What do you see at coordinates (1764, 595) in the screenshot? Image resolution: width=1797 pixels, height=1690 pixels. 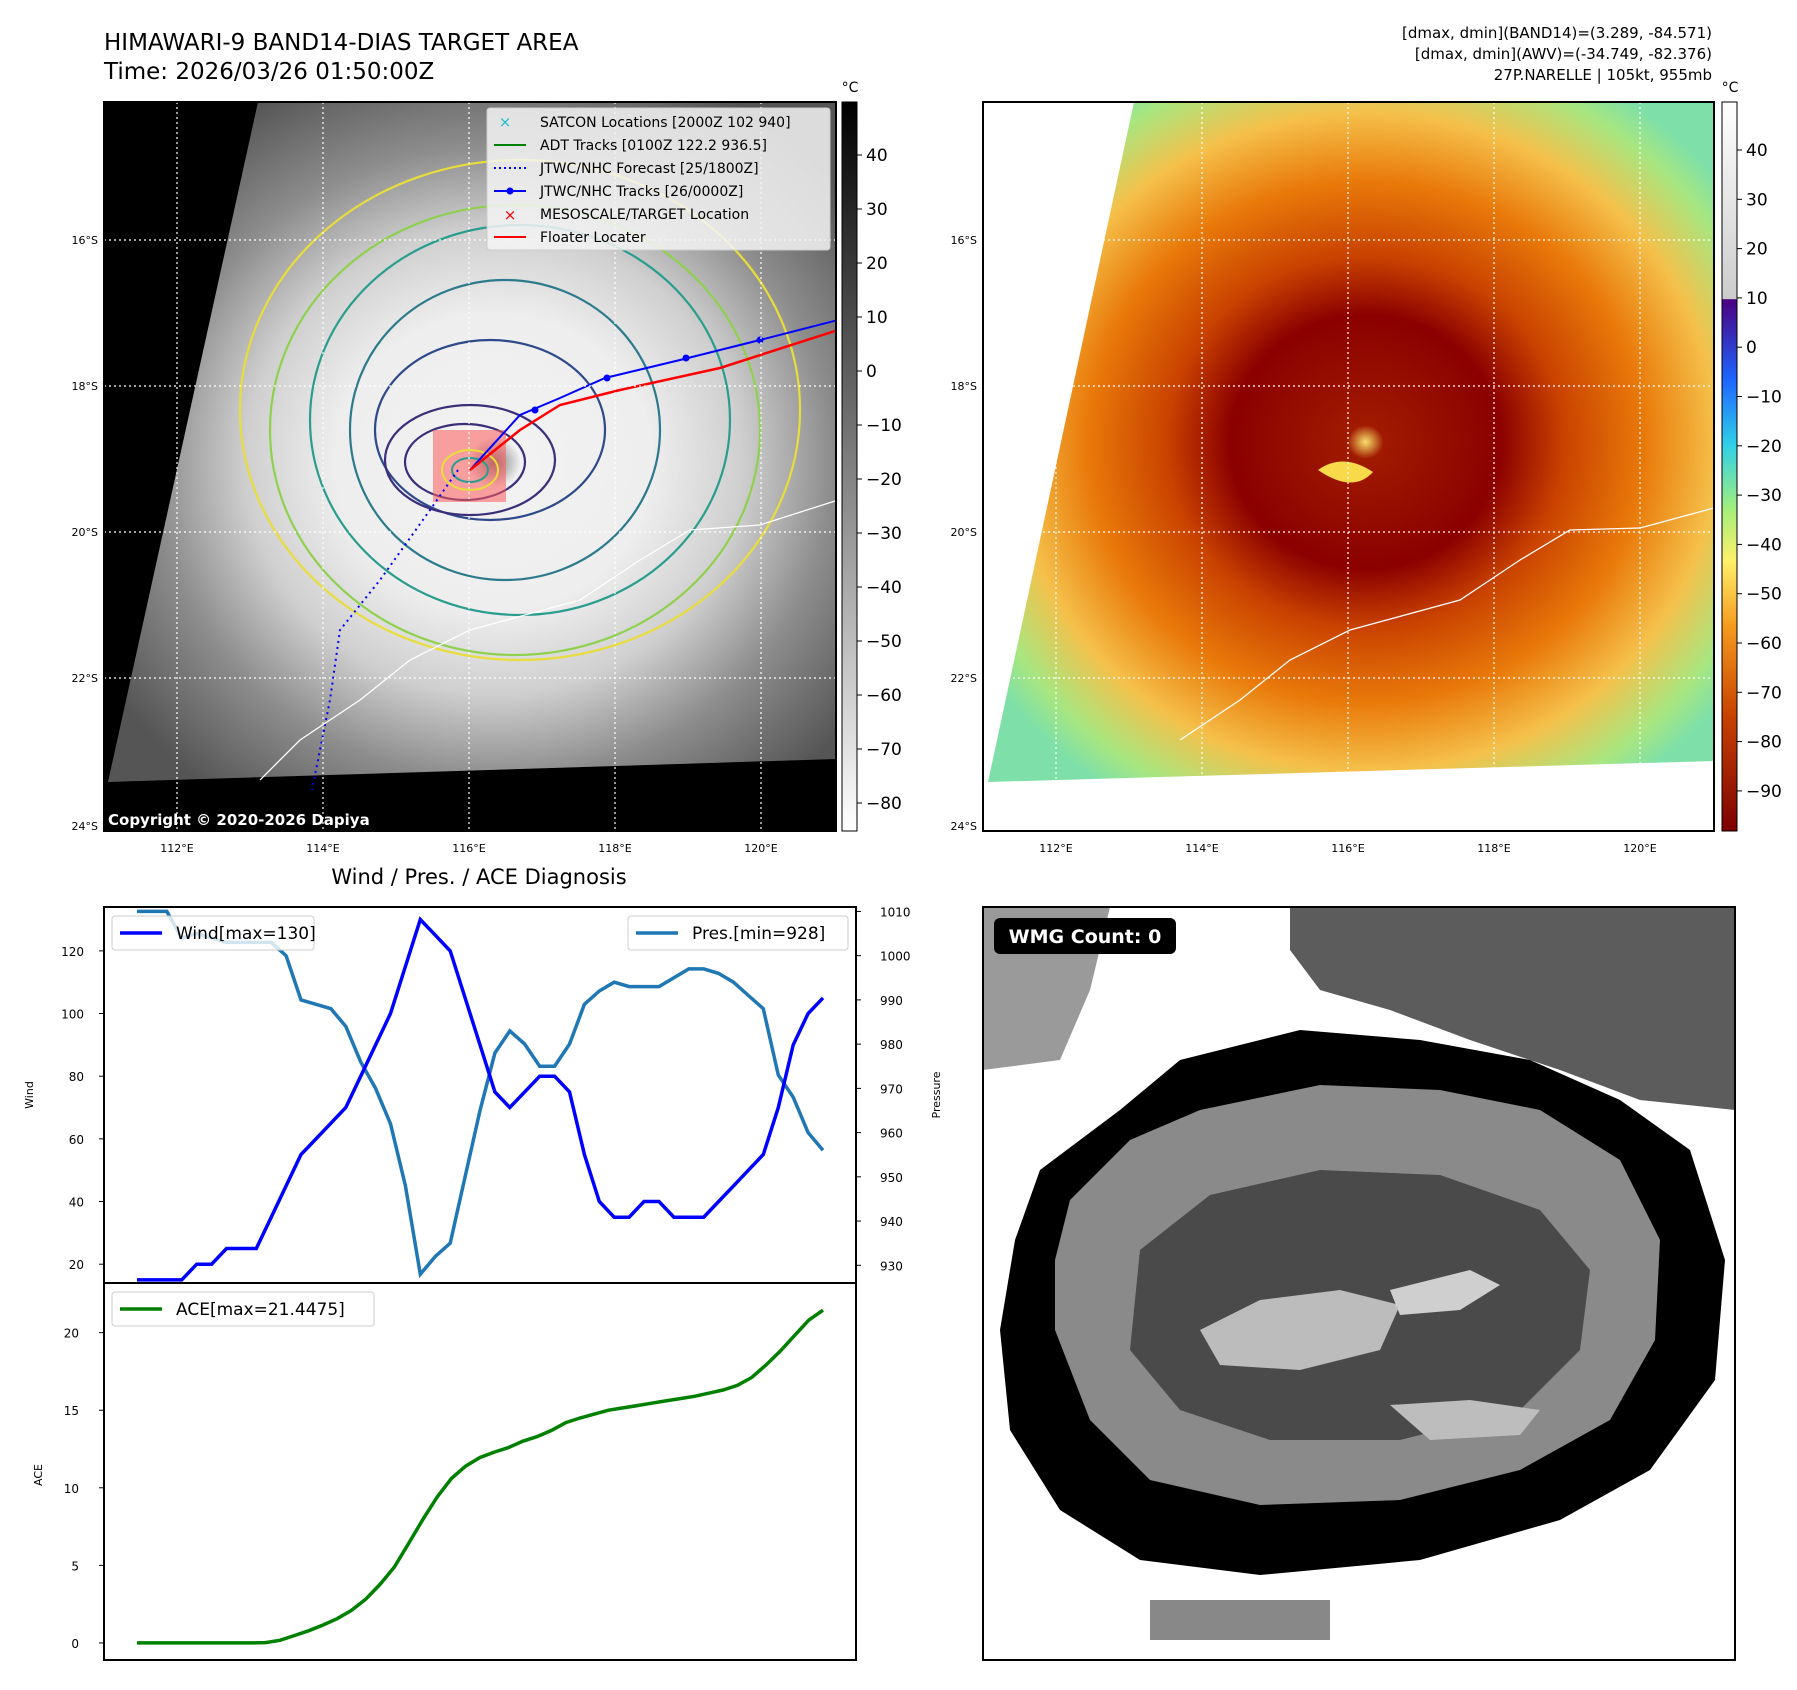 I see `avw-colorbar-tick-label: −50` at bounding box center [1764, 595].